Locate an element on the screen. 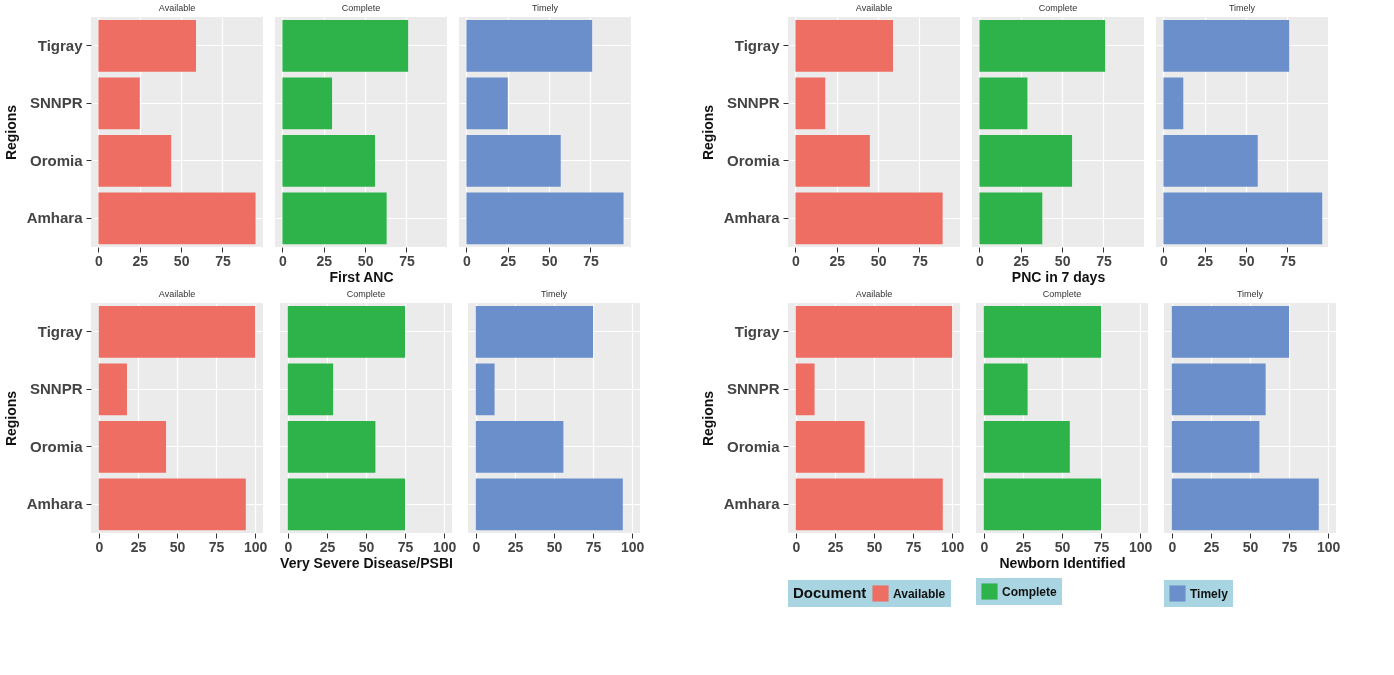 This screenshot has height=675, width=1394. legend-label: Timely is located at coordinates (1209, 593).